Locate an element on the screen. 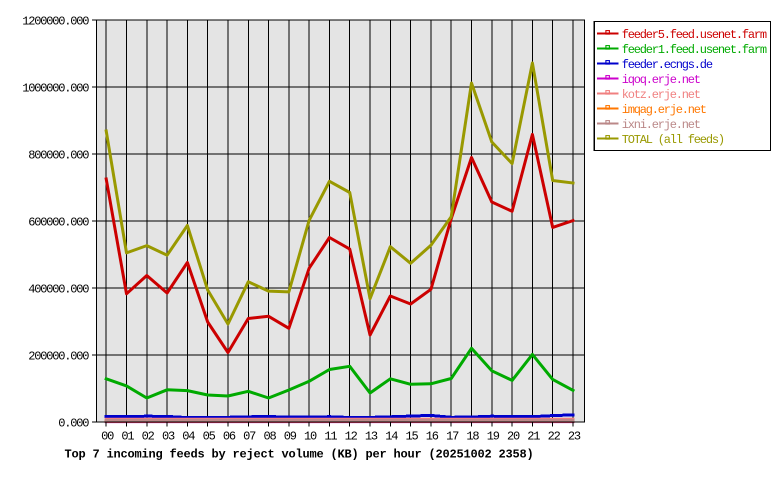  svg-text: 06 is located at coordinates (229, 437).